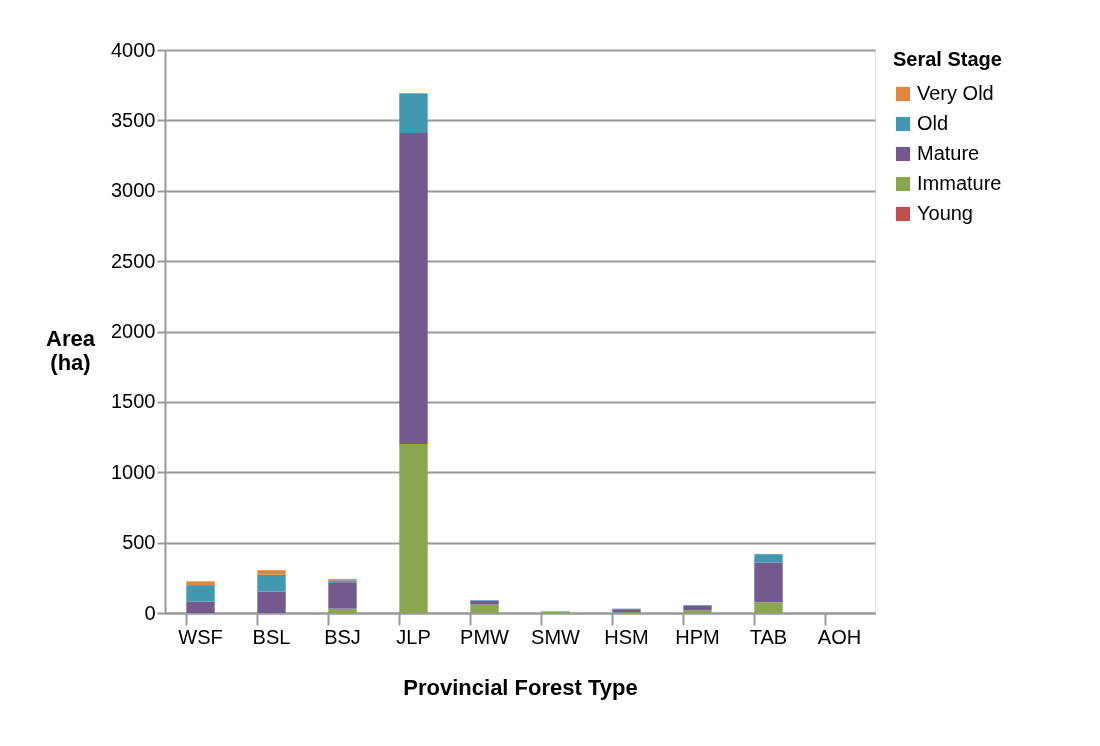  I want to click on x-tick-label: BSL, so click(271, 636).